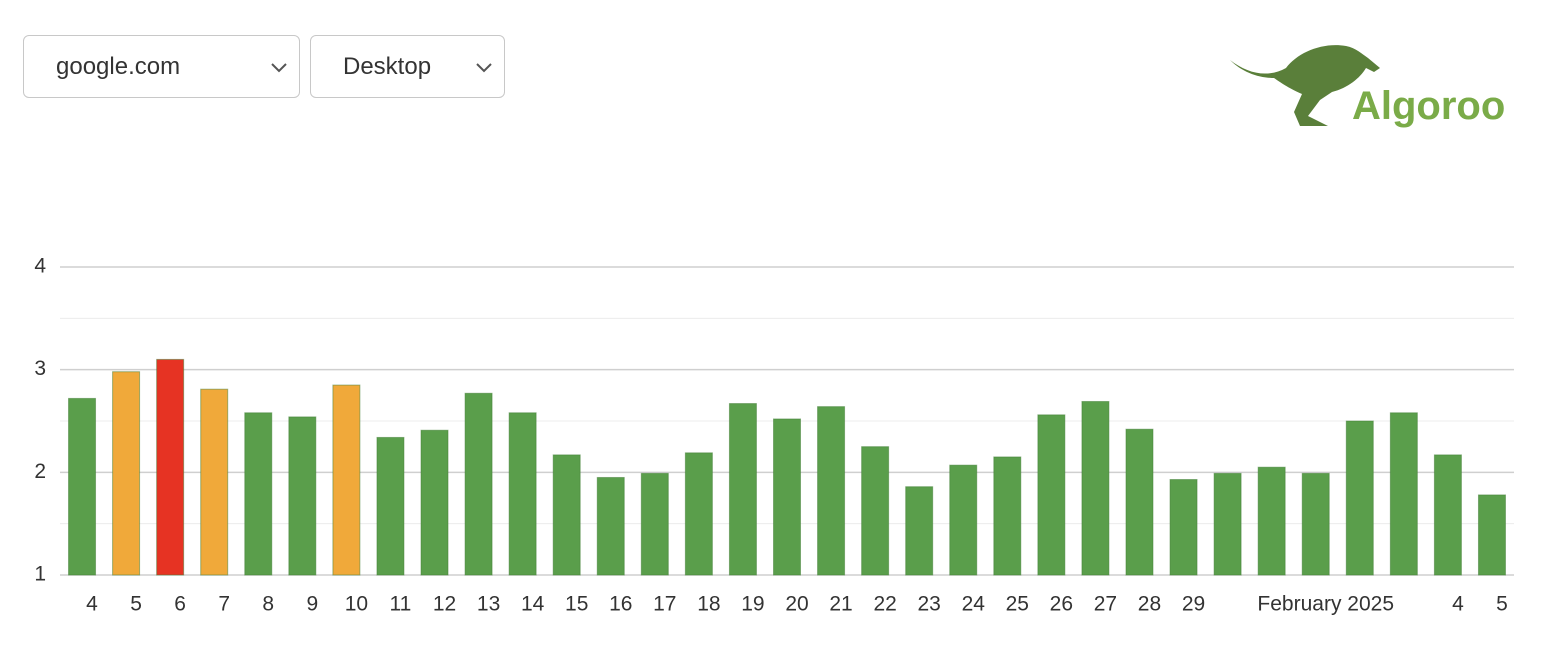  I want to click on x-tick-label: 13, so click(488, 604).